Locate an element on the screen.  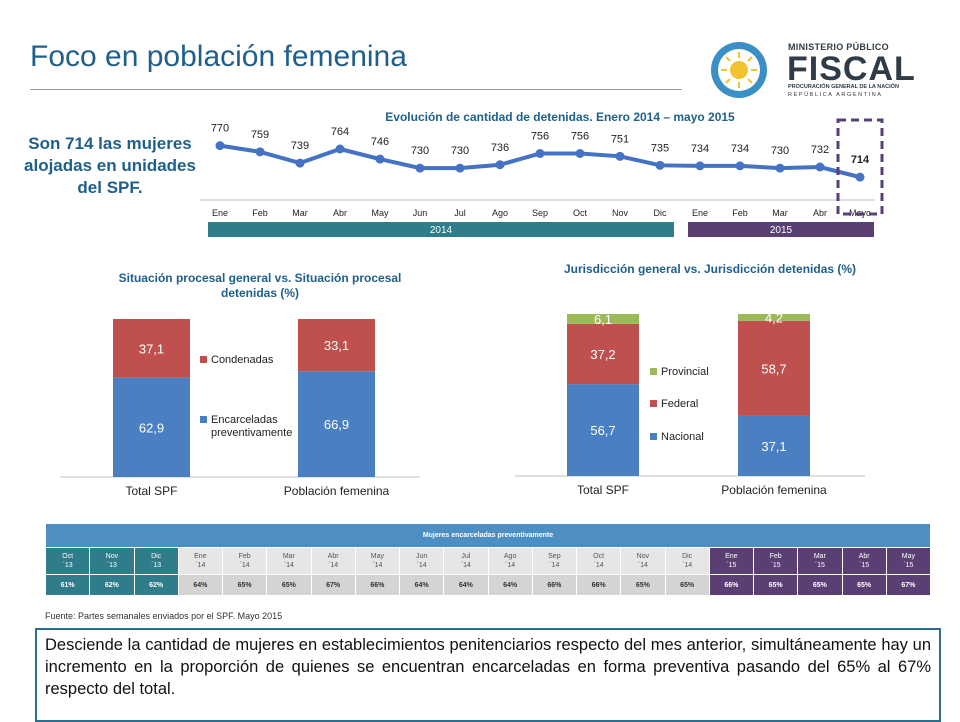
table-month-cell: Dic ´13 is located at coordinates (156, 561).